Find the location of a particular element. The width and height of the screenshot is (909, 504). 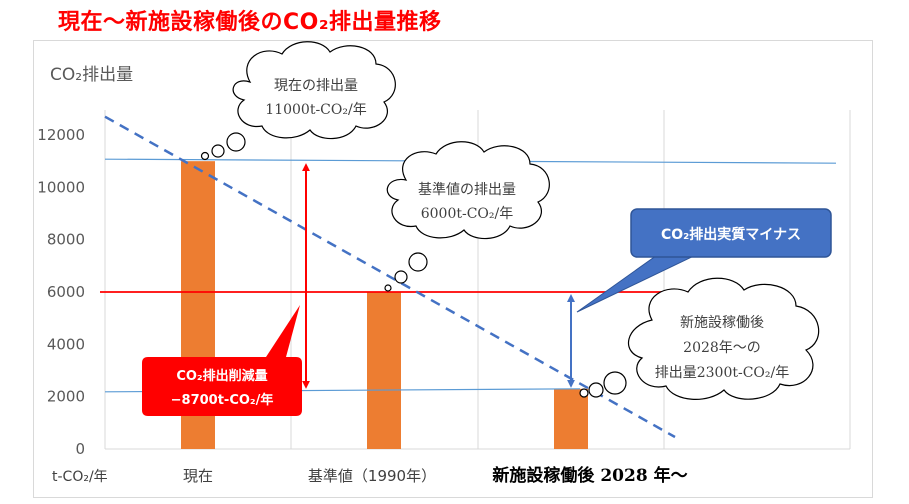

y-tick-label: 8000 is located at coordinates (66, 240).